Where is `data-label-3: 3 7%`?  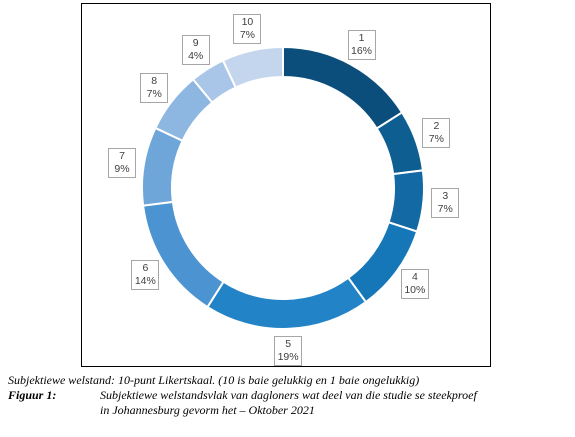
data-label-3: 3 7% is located at coordinates (445, 203).